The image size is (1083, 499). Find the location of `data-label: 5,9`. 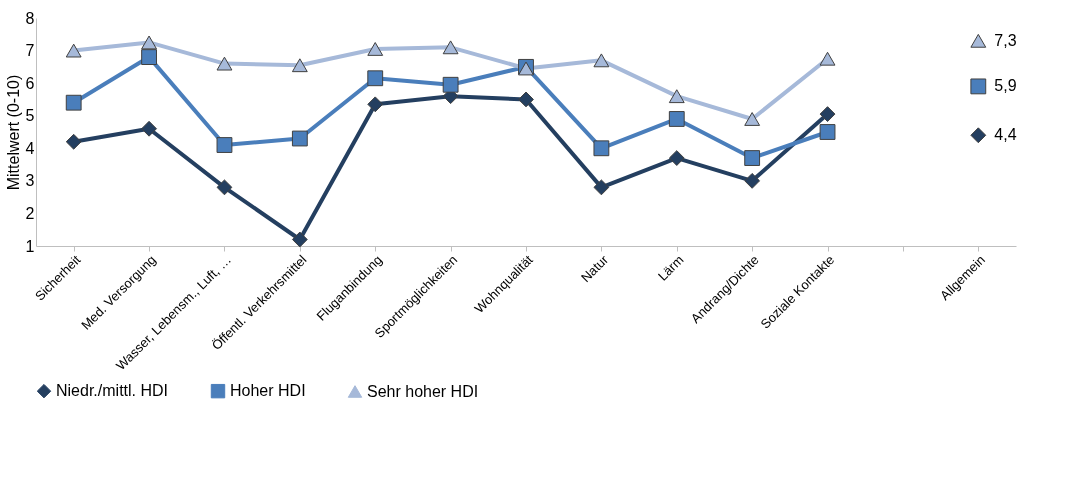

data-label: 5,9 is located at coordinates (1005, 86).